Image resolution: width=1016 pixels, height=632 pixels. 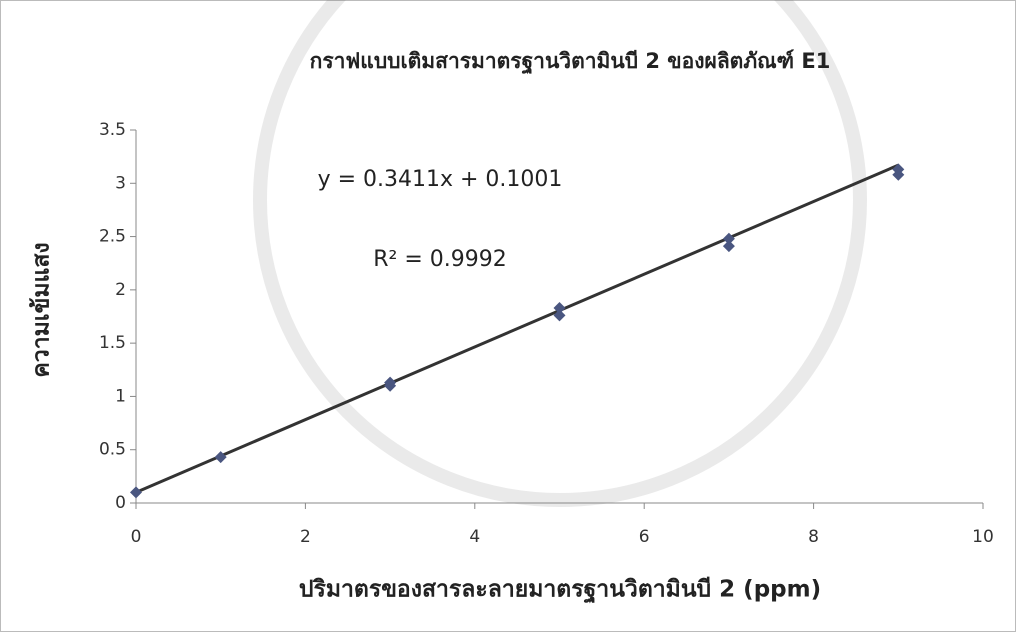 I want to click on x-tick-label: 10, so click(x=983, y=537).